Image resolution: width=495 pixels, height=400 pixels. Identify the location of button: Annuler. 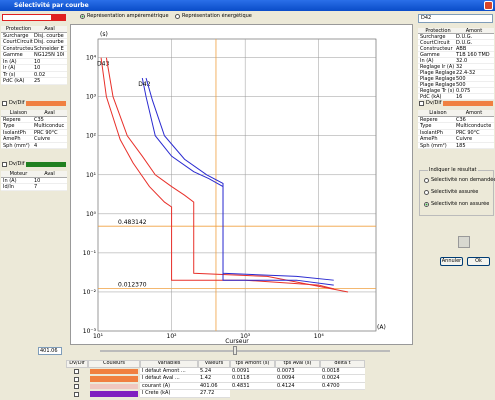
(451, 261).